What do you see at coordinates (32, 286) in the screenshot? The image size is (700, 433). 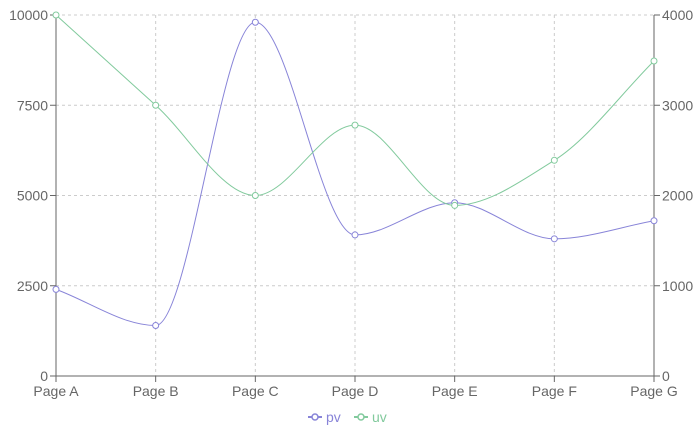 I see `left-y-tick-label: 2500` at bounding box center [32, 286].